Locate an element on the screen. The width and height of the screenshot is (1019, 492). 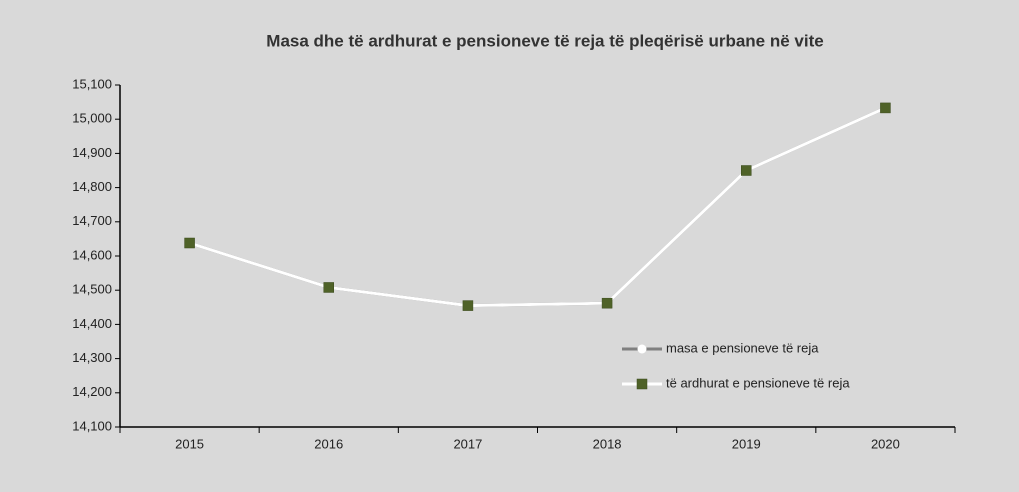
y-tick-label: 14,400 is located at coordinates (92, 323).